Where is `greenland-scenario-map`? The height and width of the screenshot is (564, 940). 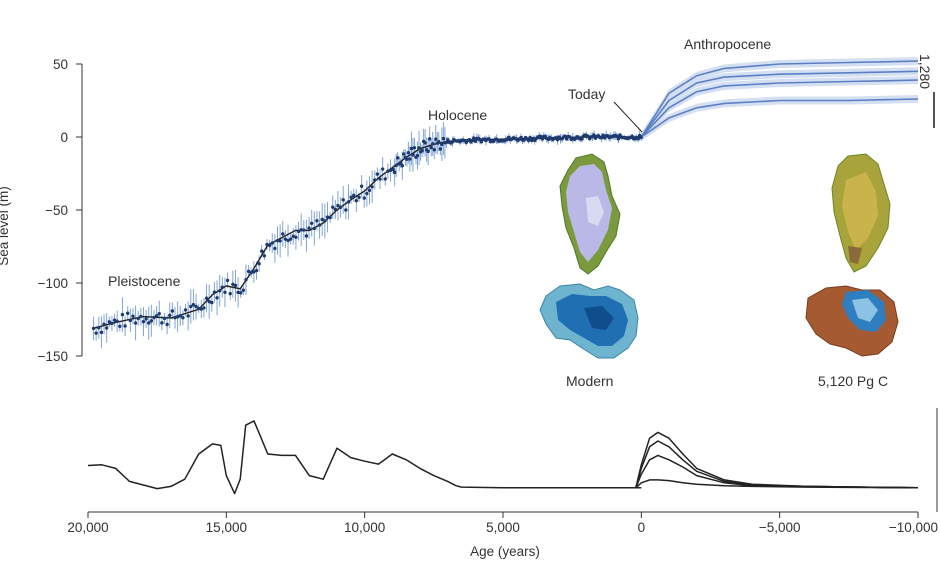
greenland-scenario-map is located at coordinates (861, 213).